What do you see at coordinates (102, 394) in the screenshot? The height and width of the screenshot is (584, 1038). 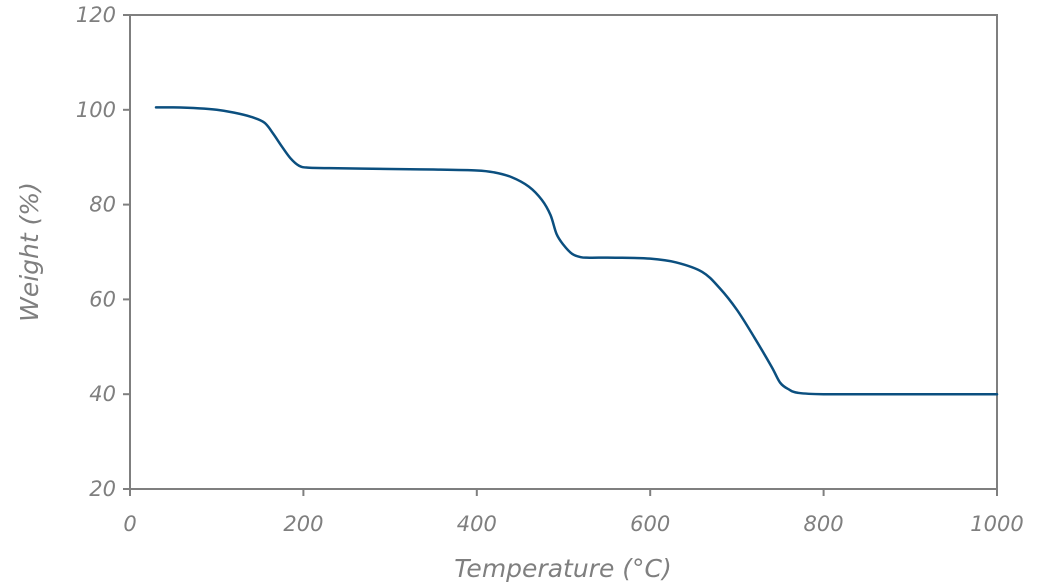 I see `y-tick-label: 40` at bounding box center [102, 394].